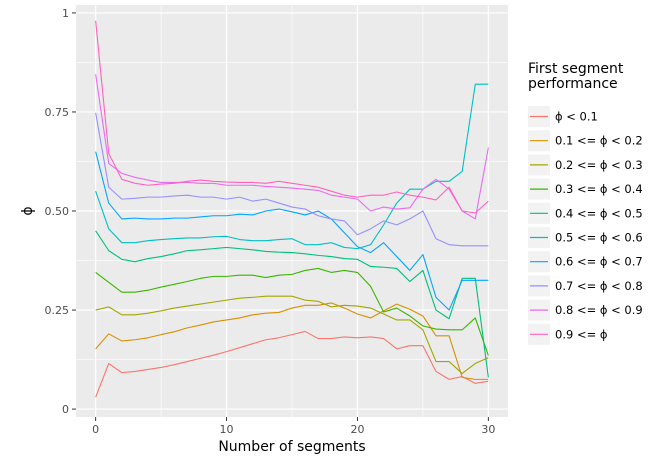 This screenshot has height=460, width=662. I want to click on x-tick-label: 20, so click(357, 429).